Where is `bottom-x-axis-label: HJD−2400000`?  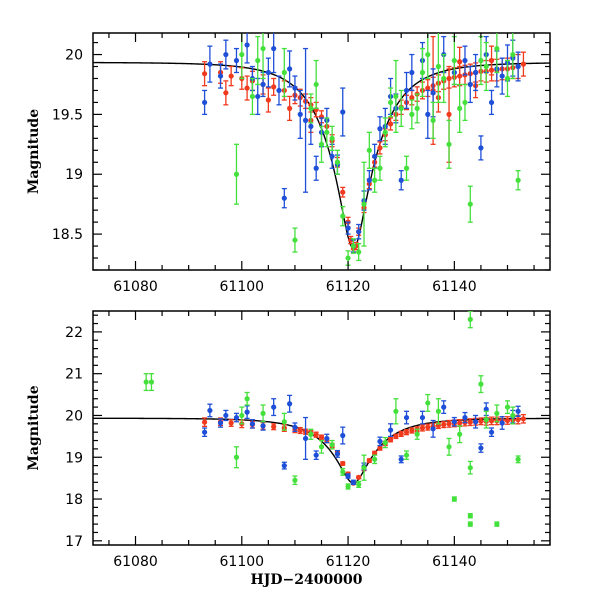
bottom-x-axis-label: HJD−2400000 is located at coordinates (307, 580).